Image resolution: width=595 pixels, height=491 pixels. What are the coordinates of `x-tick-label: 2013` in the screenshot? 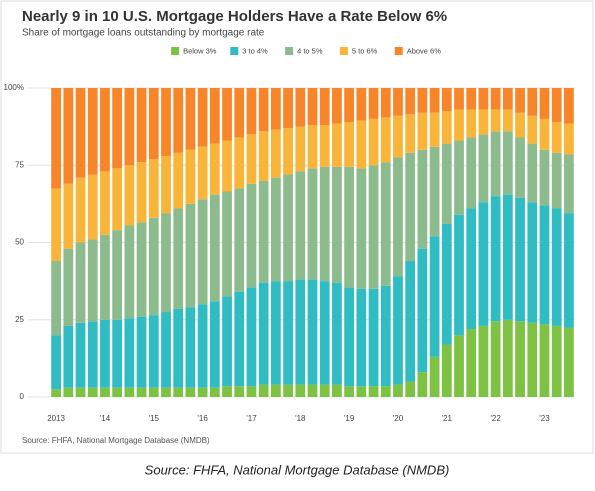 It's located at (56, 418).